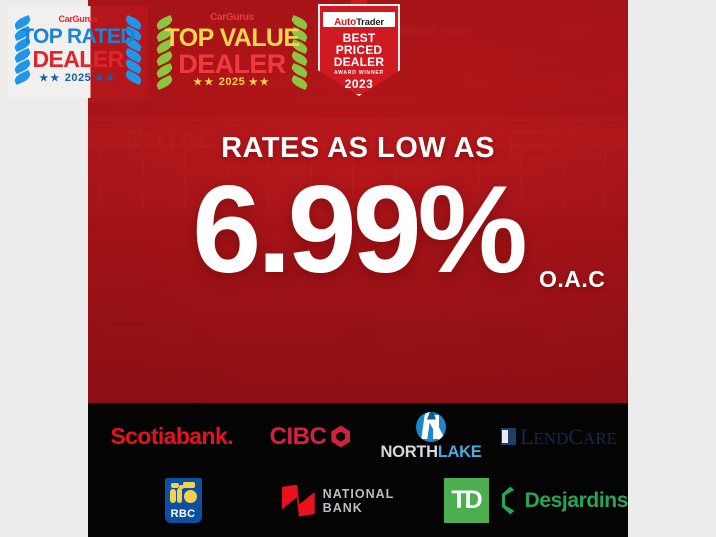  I want to click on lender-row-2: RBC NATIONAL BANK TD, so click(358, 500).